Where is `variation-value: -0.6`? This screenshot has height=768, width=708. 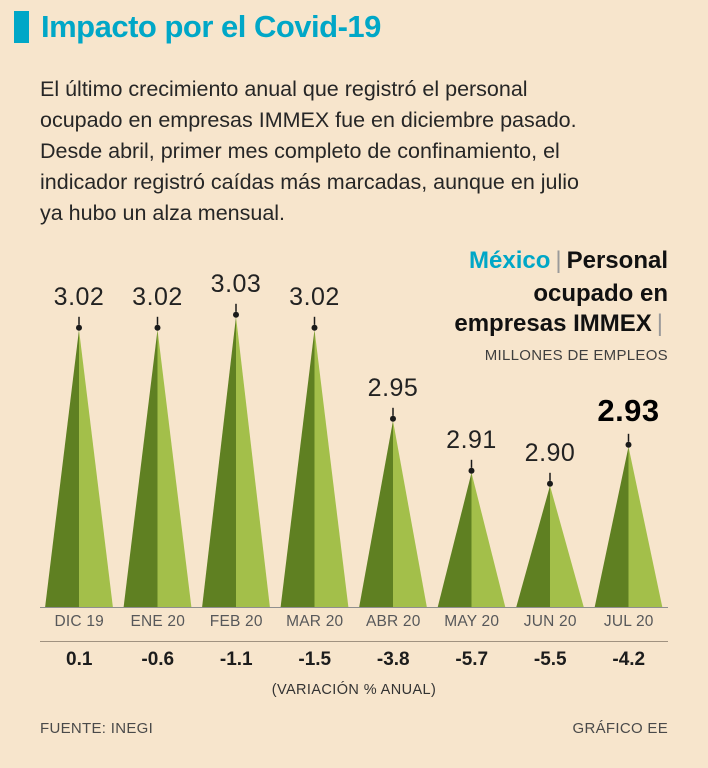
variation-value: -0.6 is located at coordinates (158, 659).